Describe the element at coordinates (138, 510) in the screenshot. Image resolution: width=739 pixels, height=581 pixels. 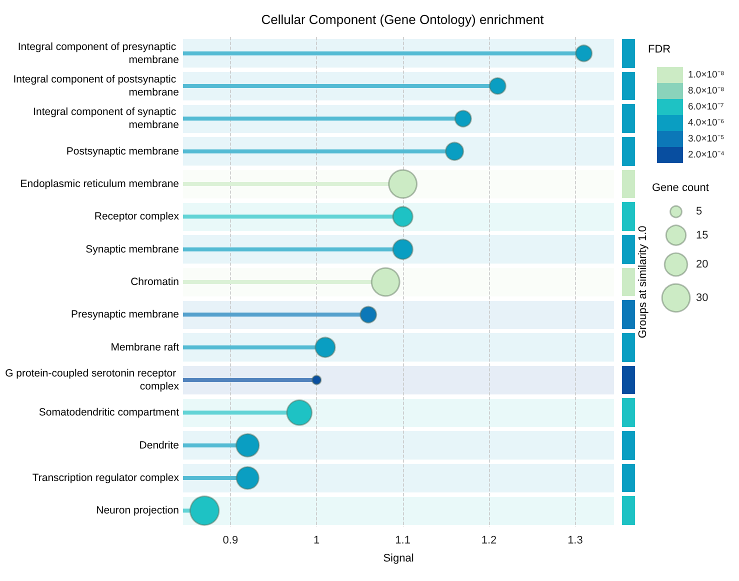
I see `y-tick-label: Neuron projection` at that location.